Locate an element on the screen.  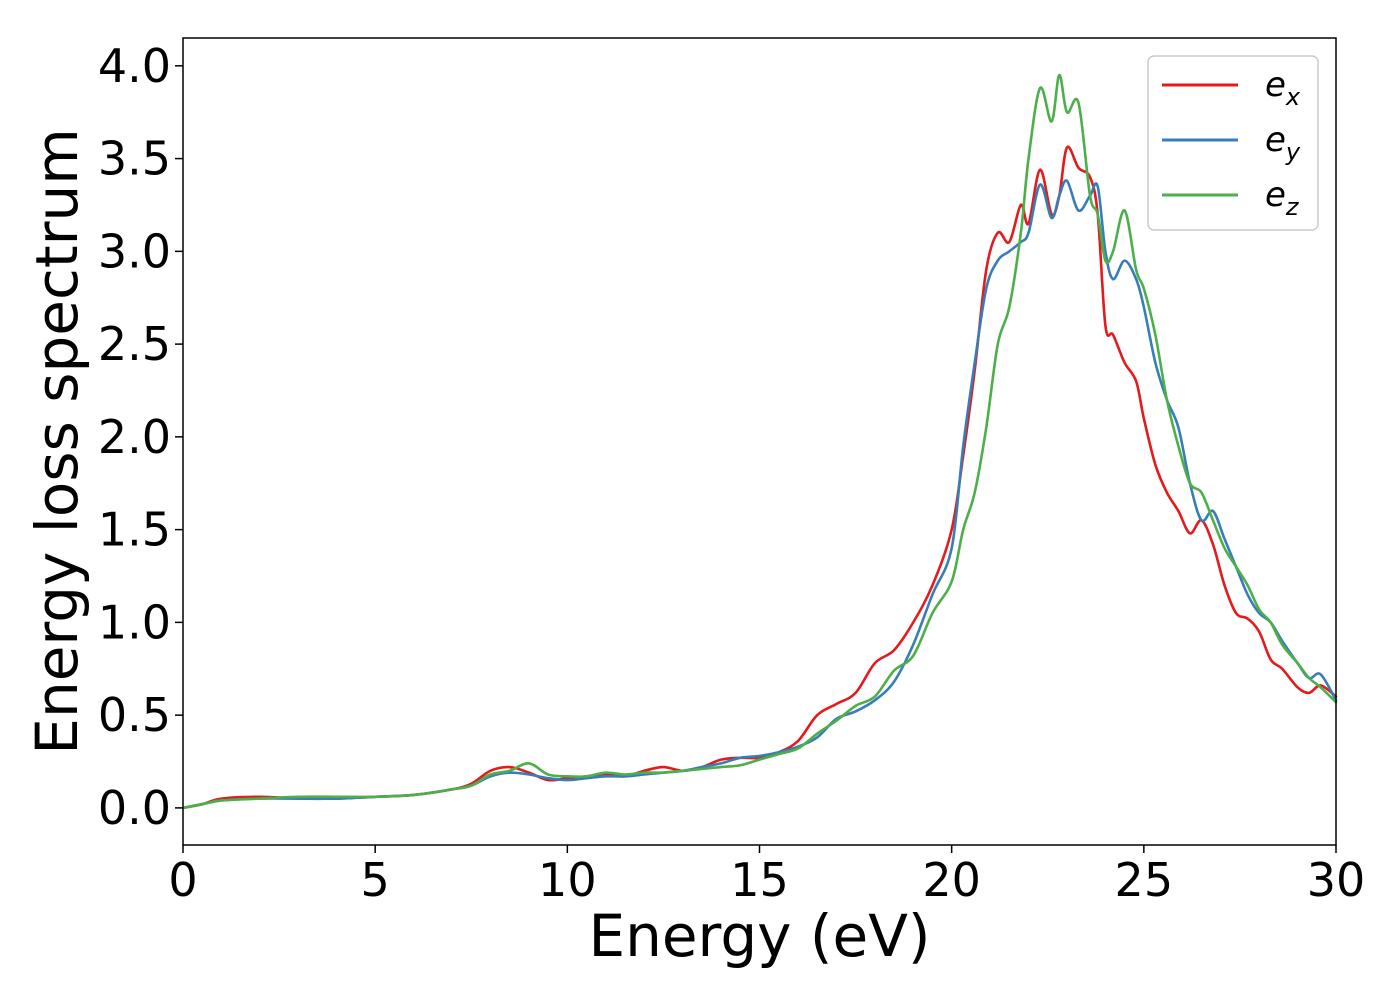
y-tick-label: 2.5 is located at coordinates (134, 344).